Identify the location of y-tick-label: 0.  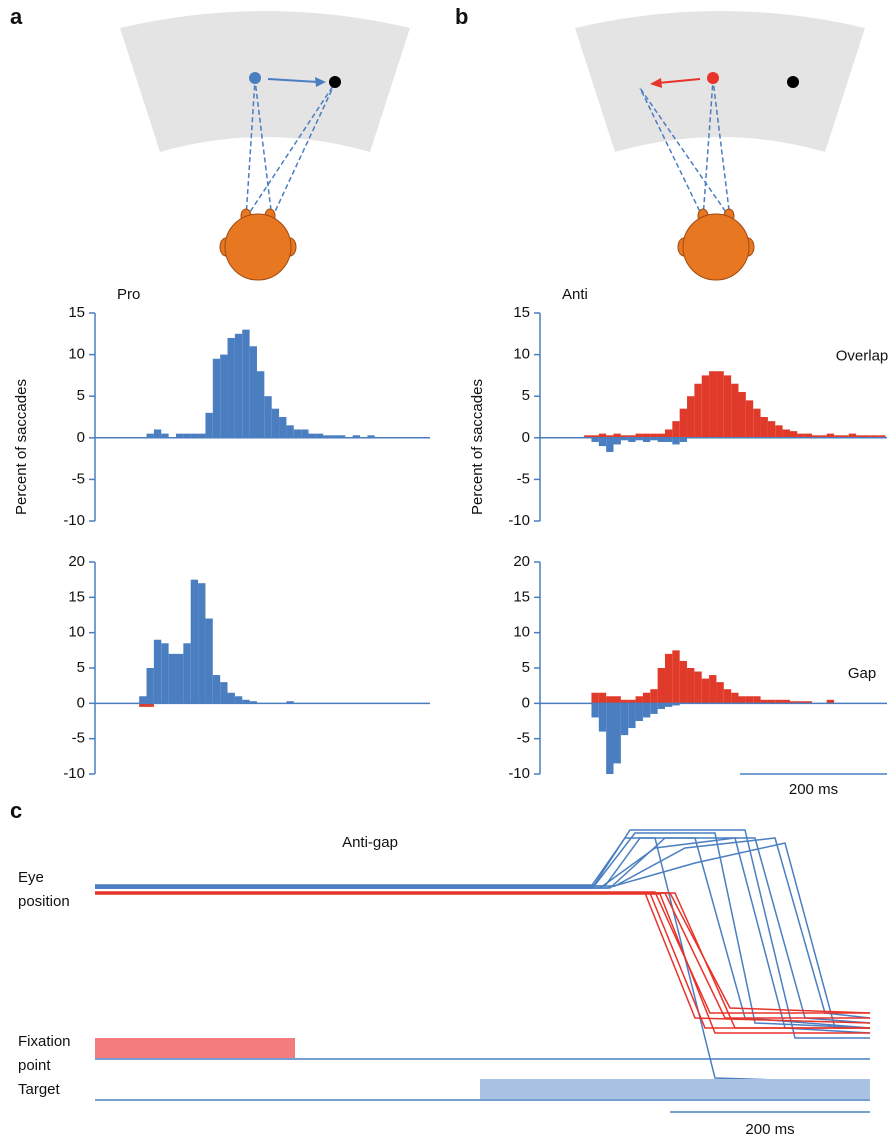
(81, 437).